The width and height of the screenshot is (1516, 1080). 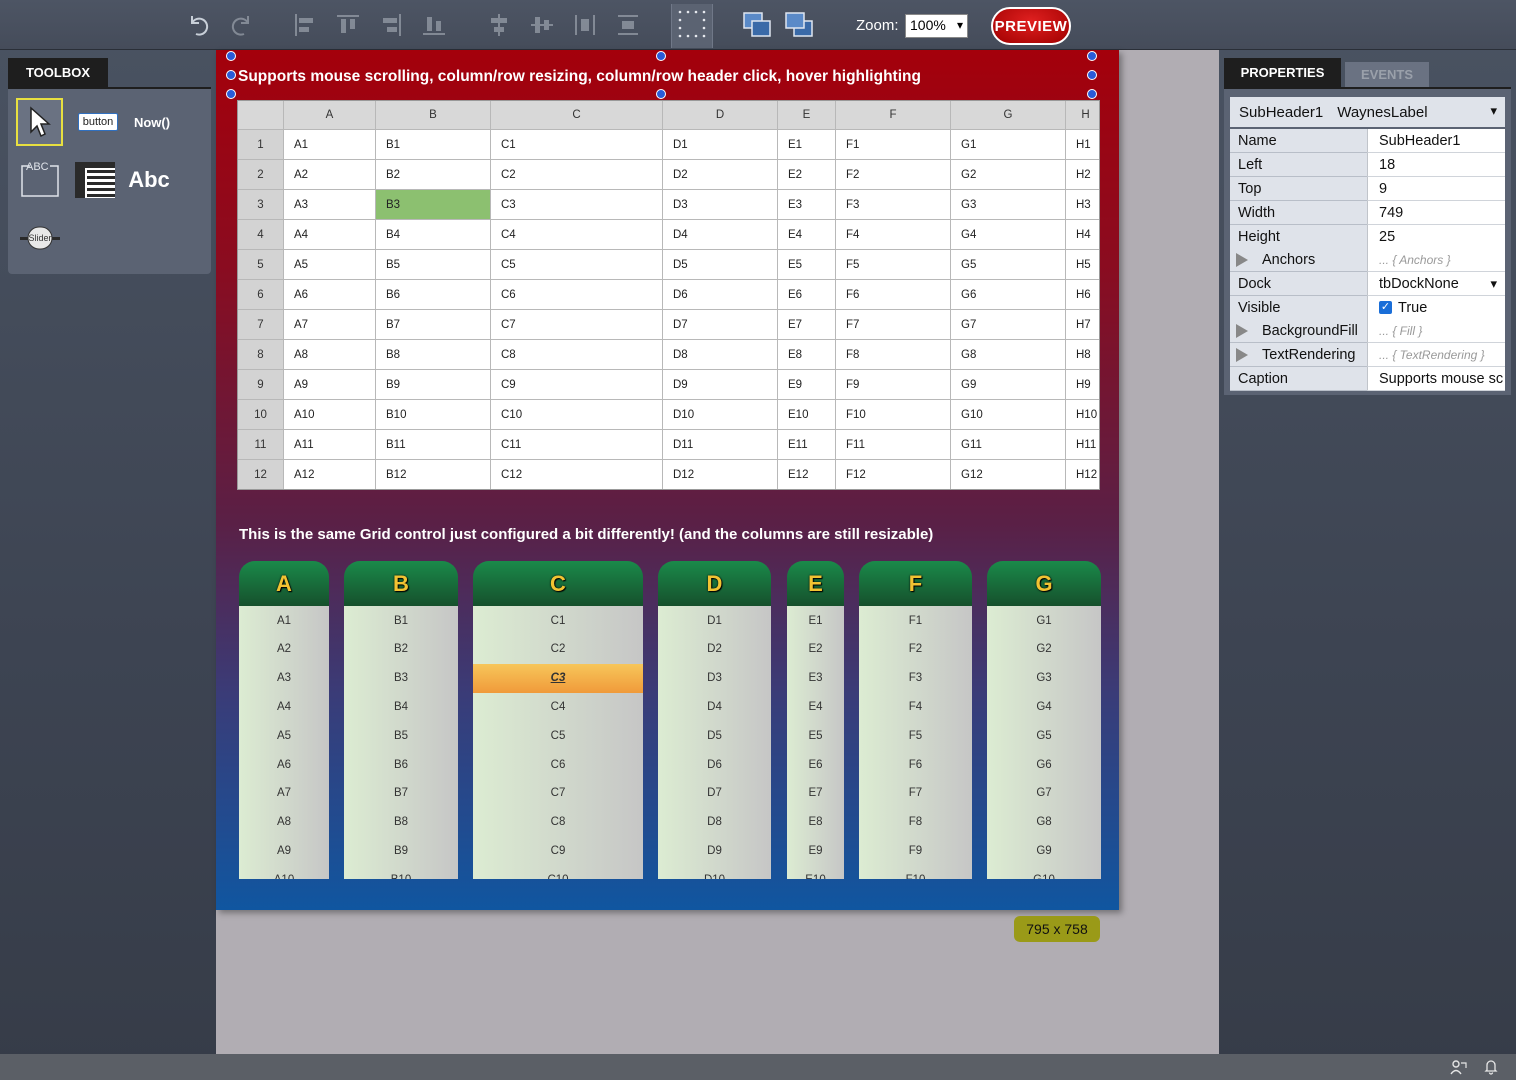 What do you see at coordinates (1082, 175) in the screenshot?
I see `grid-cell: H2` at bounding box center [1082, 175].